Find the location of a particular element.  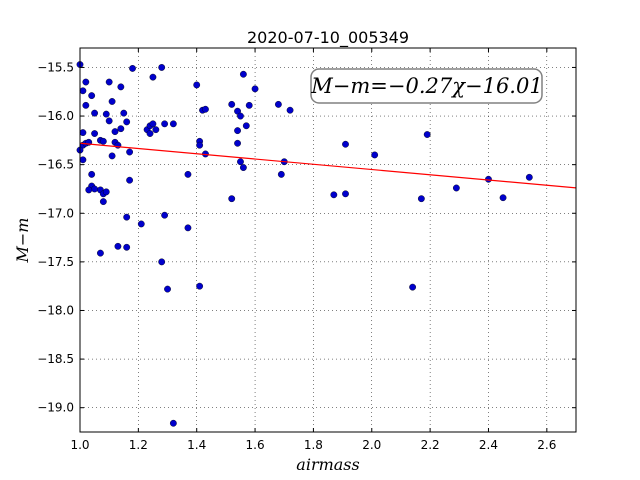

x-tick-label: 1.0 is located at coordinates (79, 445).